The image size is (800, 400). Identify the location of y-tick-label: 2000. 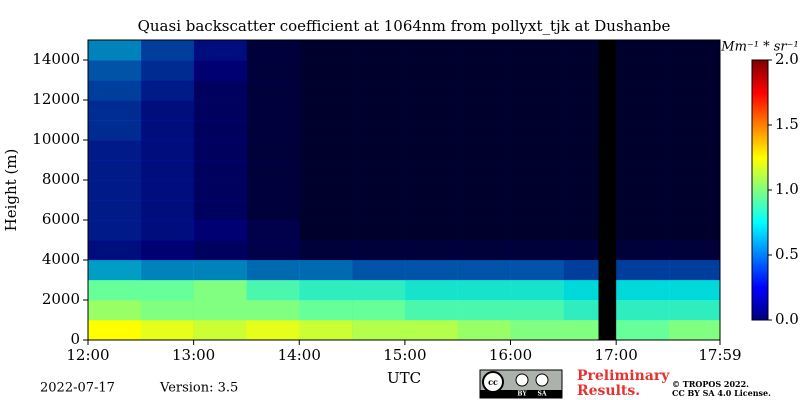
(61, 299).